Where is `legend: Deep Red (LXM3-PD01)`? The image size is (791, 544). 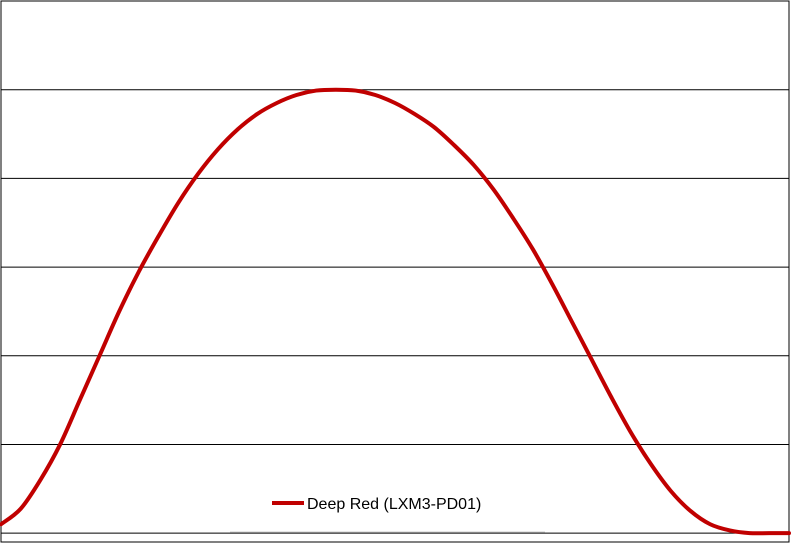 legend: Deep Red (LXM3-PD01) is located at coordinates (387, 514).